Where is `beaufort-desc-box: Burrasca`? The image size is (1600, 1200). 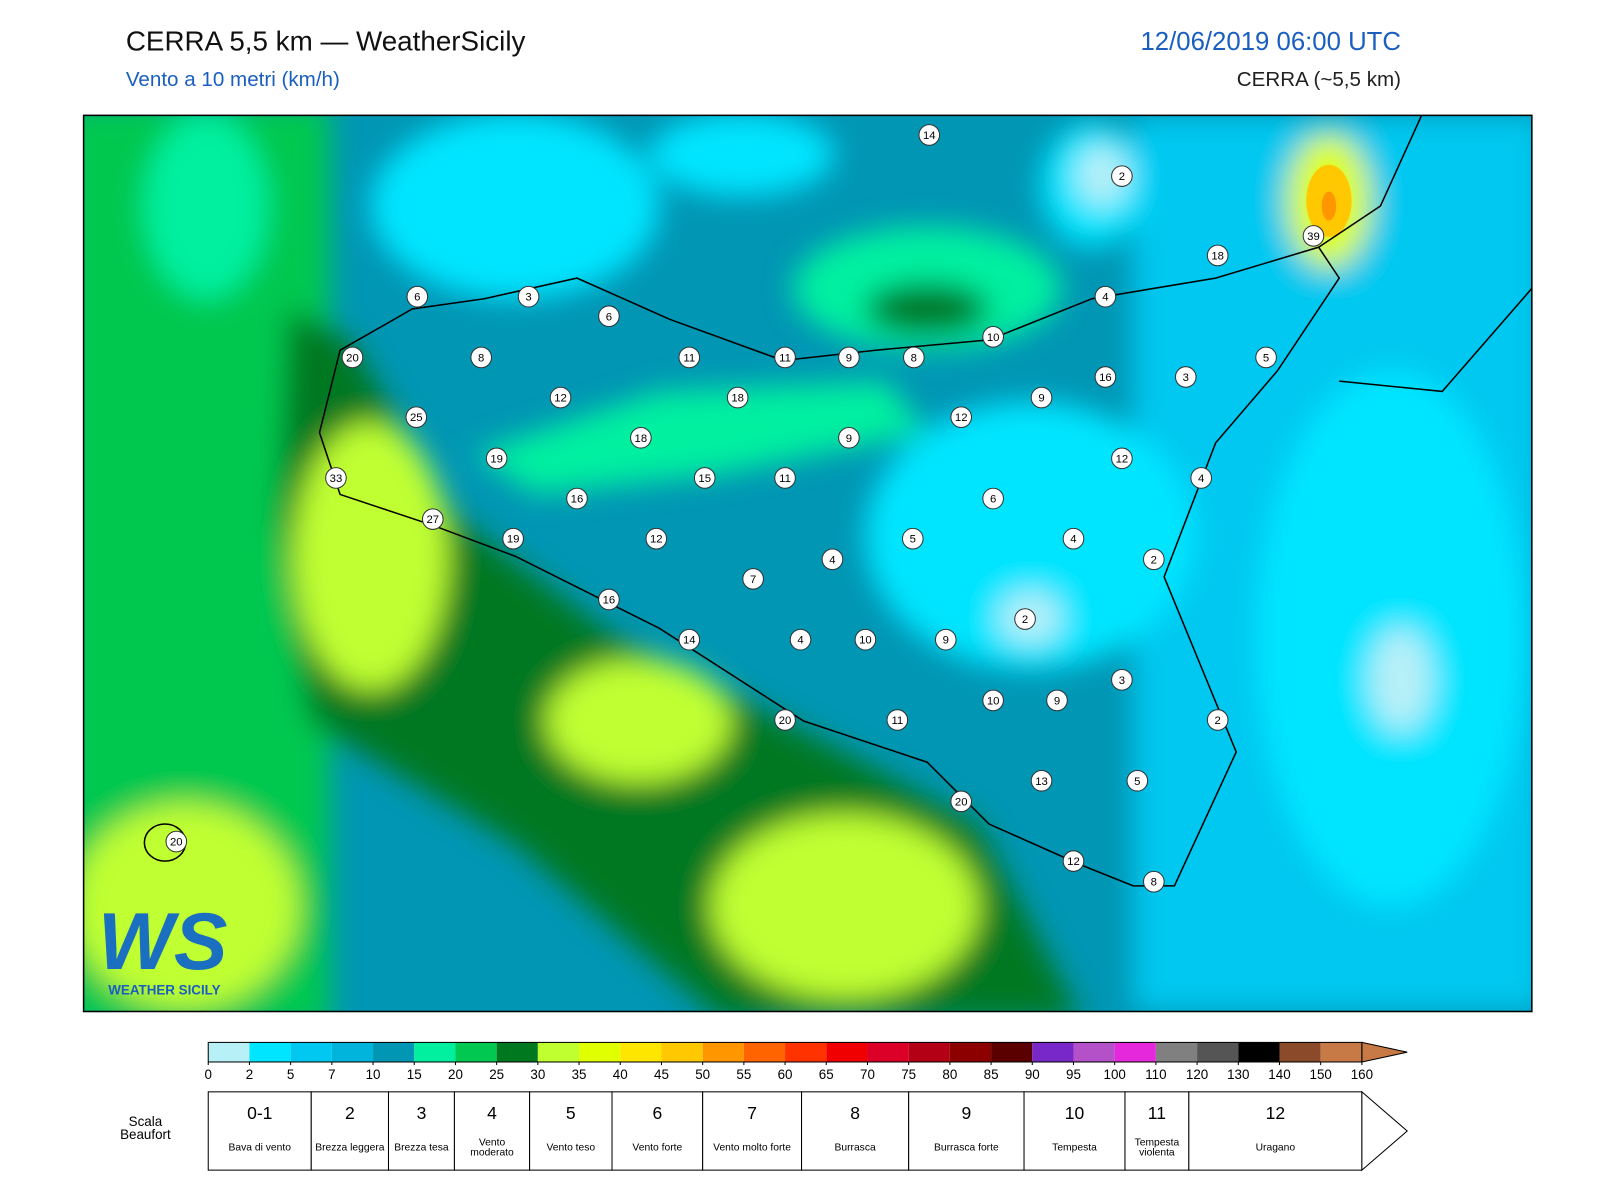
beaufort-desc-box: Burrasca is located at coordinates (855, 1148).